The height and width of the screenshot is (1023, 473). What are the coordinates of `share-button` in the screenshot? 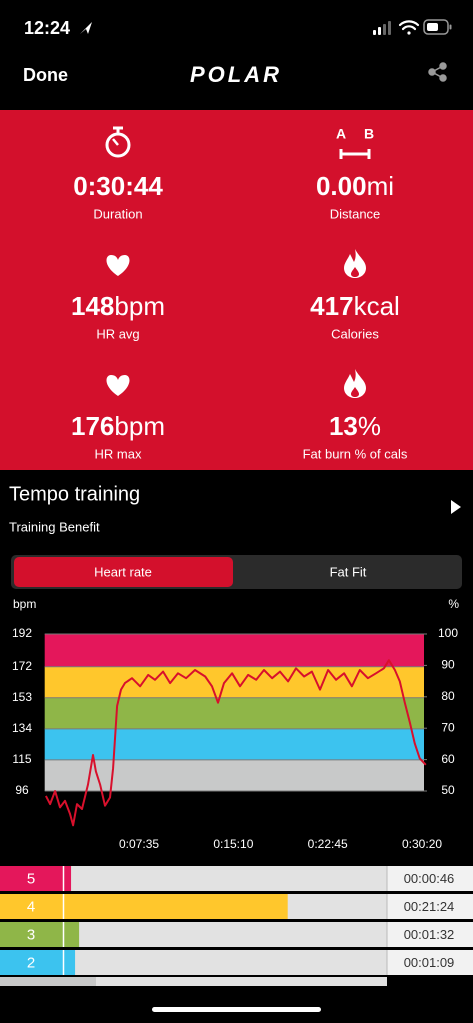 It's located at (437, 72).